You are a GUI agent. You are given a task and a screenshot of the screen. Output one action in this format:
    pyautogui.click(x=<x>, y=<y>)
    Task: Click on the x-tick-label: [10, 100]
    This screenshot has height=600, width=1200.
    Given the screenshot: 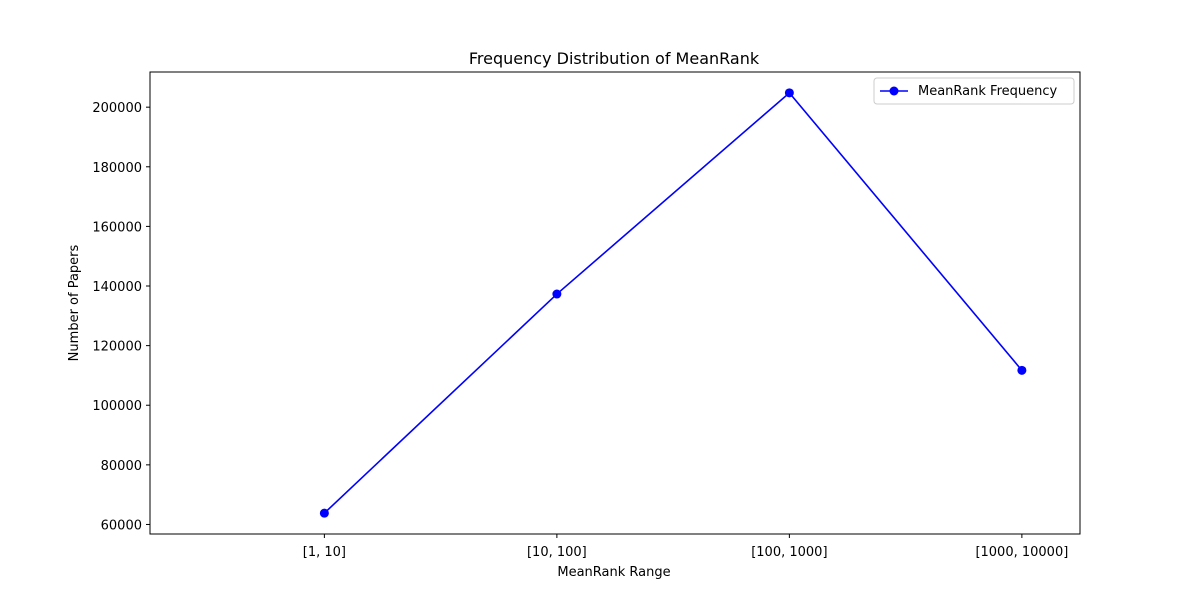 What is the action you would take?
    pyautogui.click(x=557, y=552)
    